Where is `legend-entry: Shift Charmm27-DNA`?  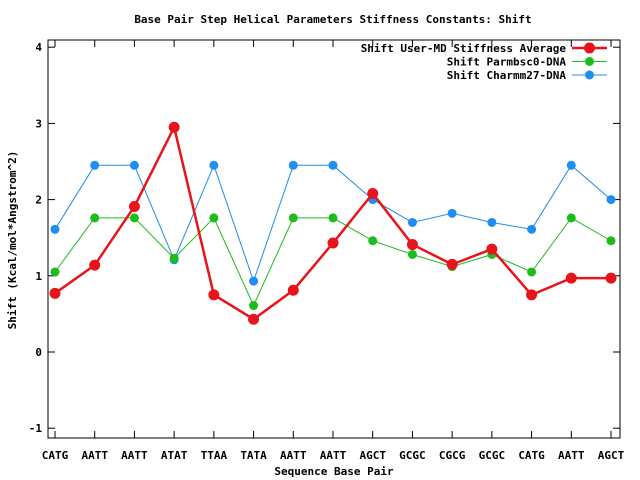
legend-entry: Shift Charmm27-DNA is located at coordinates (527, 75).